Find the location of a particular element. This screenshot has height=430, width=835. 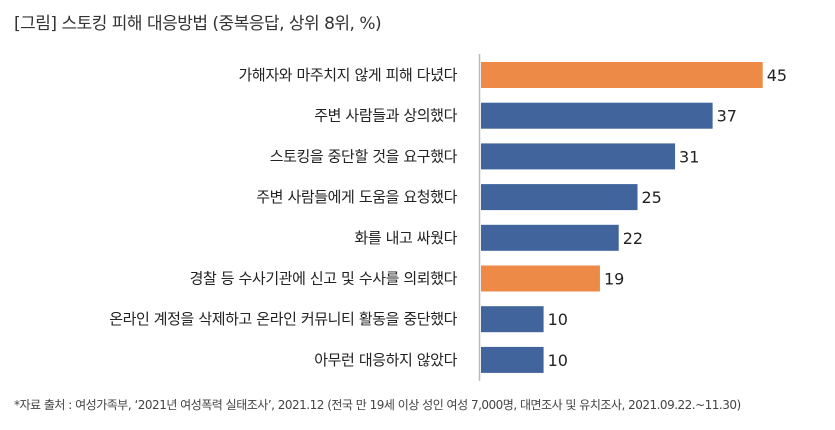

data-label: 19 is located at coordinates (614, 279).